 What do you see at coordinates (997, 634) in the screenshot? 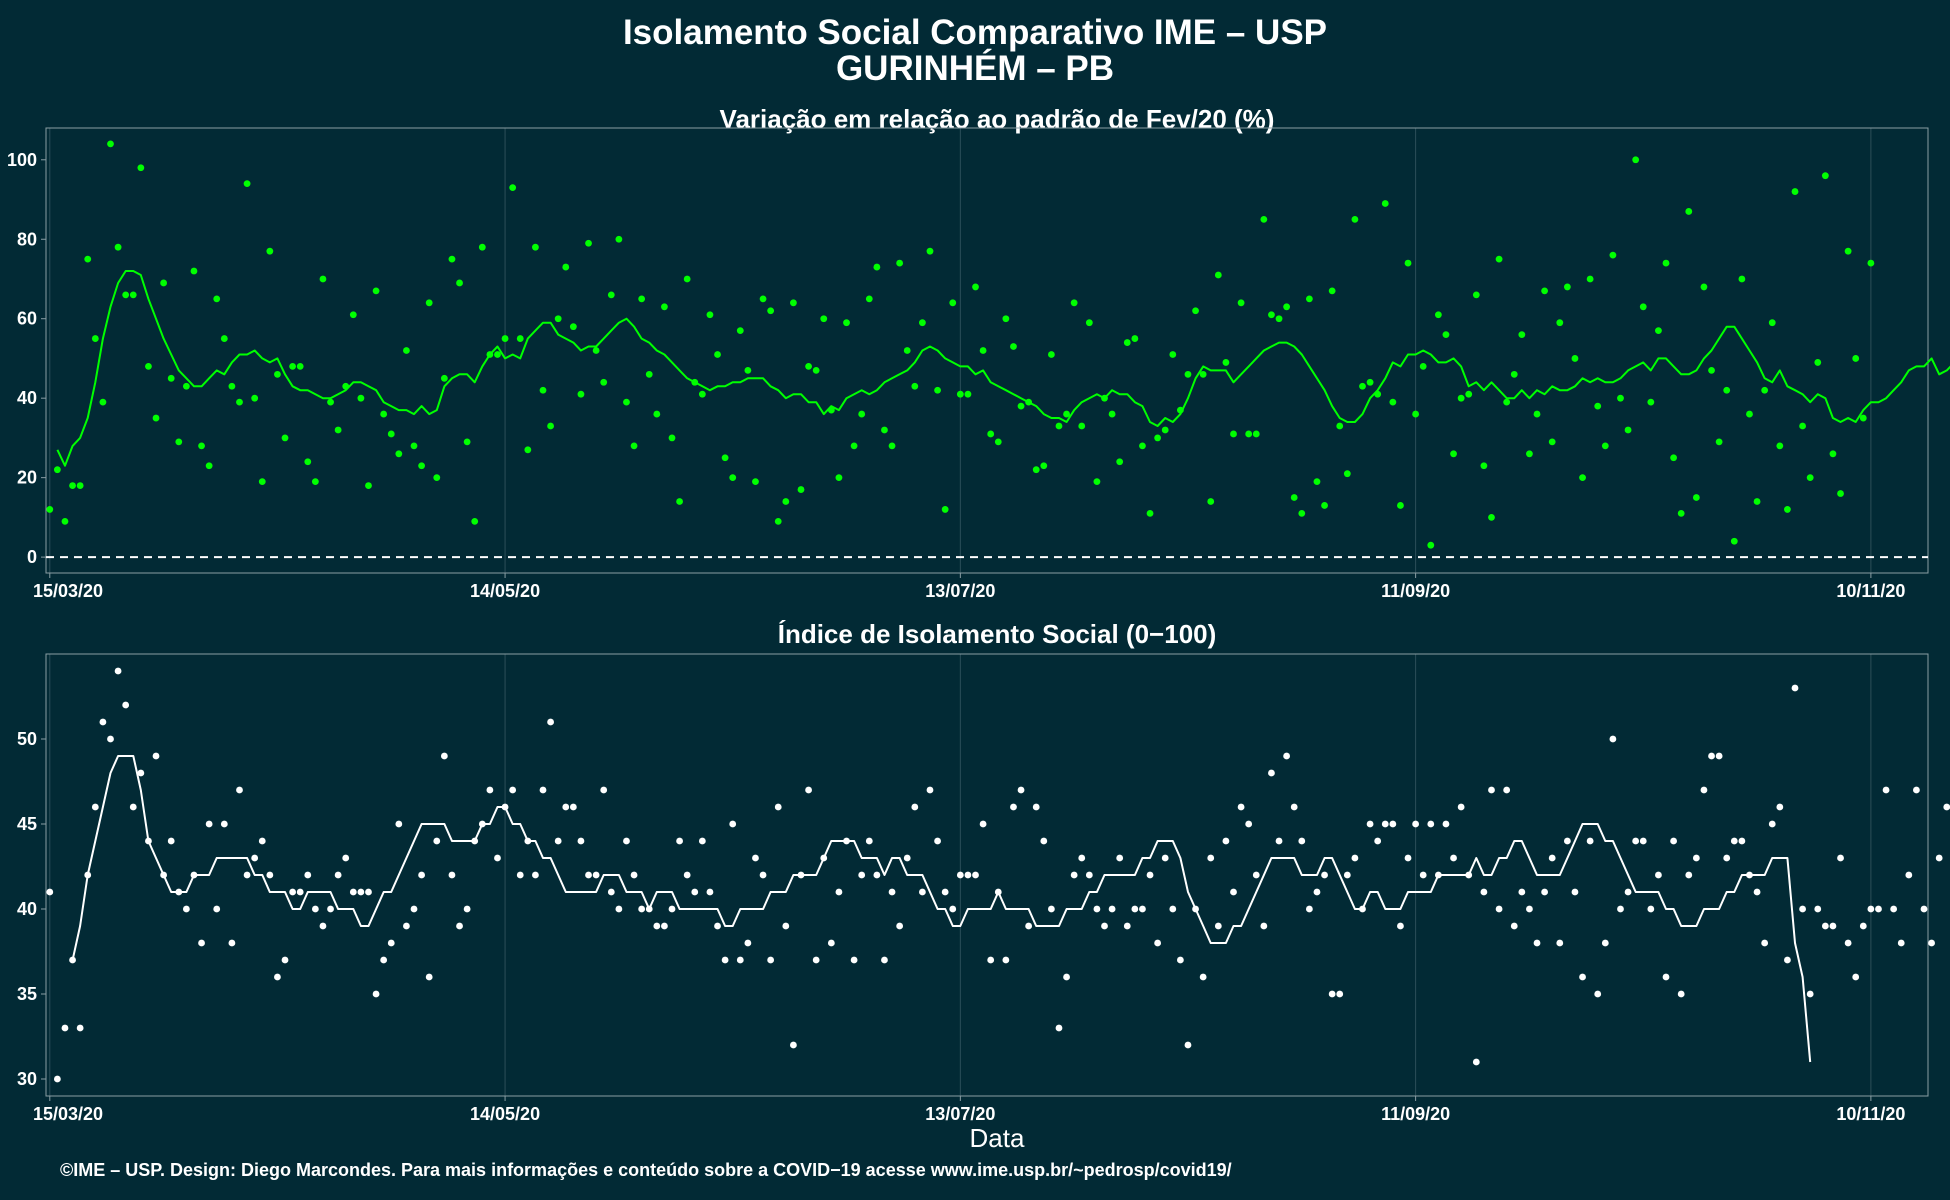
I see `panel-1-title: Índice de Isolamento Social (0−100)` at bounding box center [997, 634].